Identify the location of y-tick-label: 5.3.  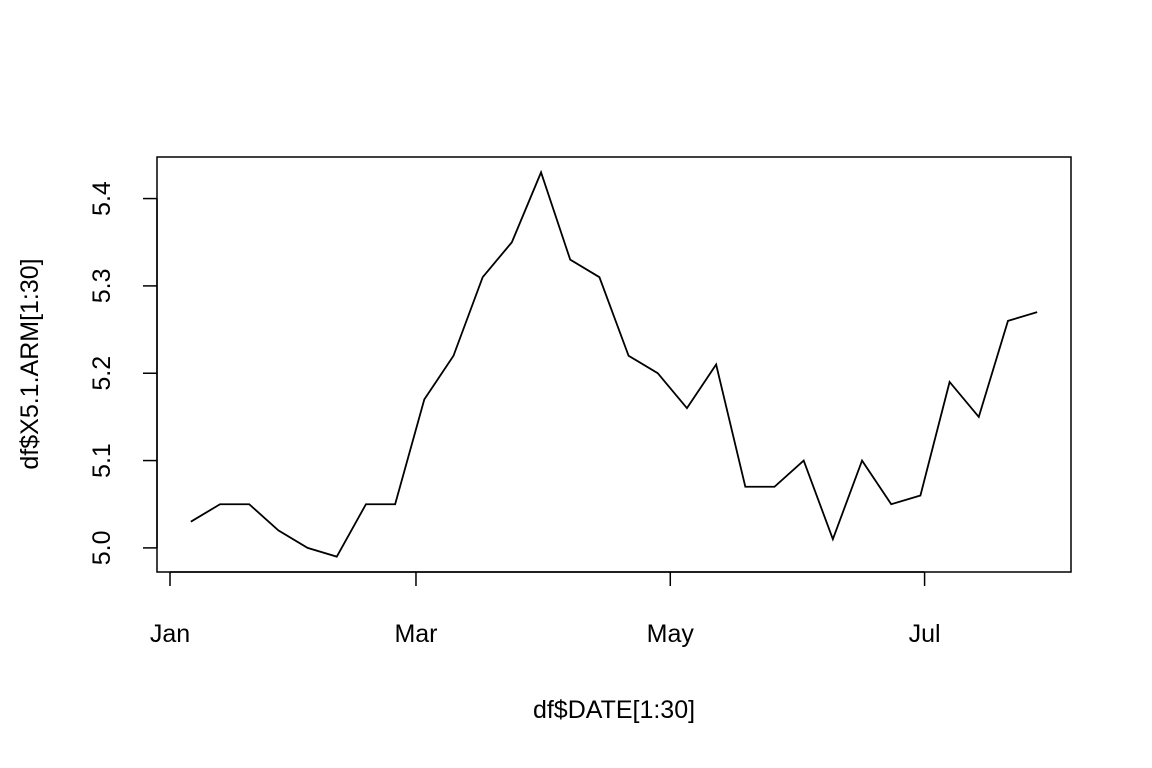
(102, 286).